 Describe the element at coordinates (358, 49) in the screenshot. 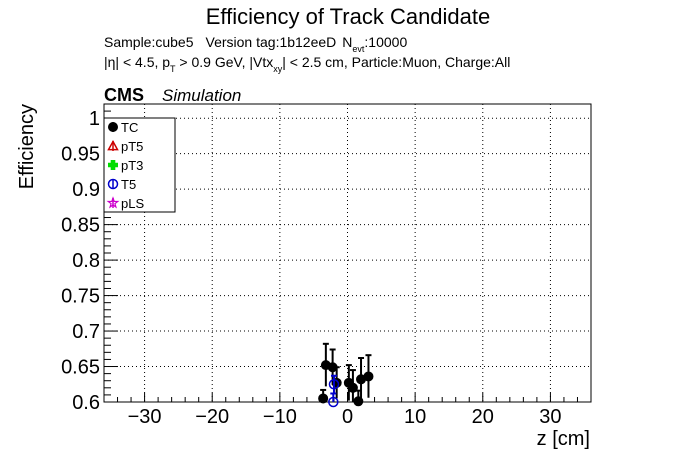

I see `info-nevt-sub: evt` at that location.